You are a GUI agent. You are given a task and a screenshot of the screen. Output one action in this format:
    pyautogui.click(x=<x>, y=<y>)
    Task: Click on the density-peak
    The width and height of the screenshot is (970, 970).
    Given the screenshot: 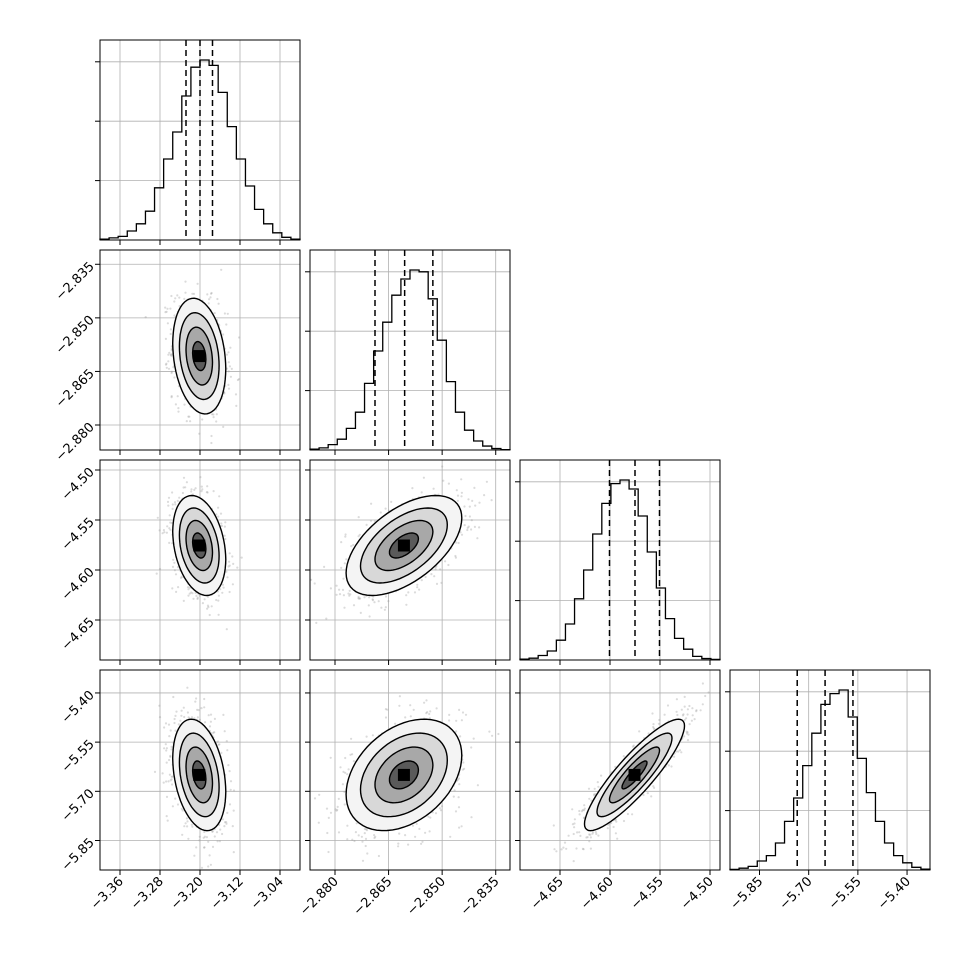 What is the action you would take?
    pyautogui.click(x=403, y=545)
    